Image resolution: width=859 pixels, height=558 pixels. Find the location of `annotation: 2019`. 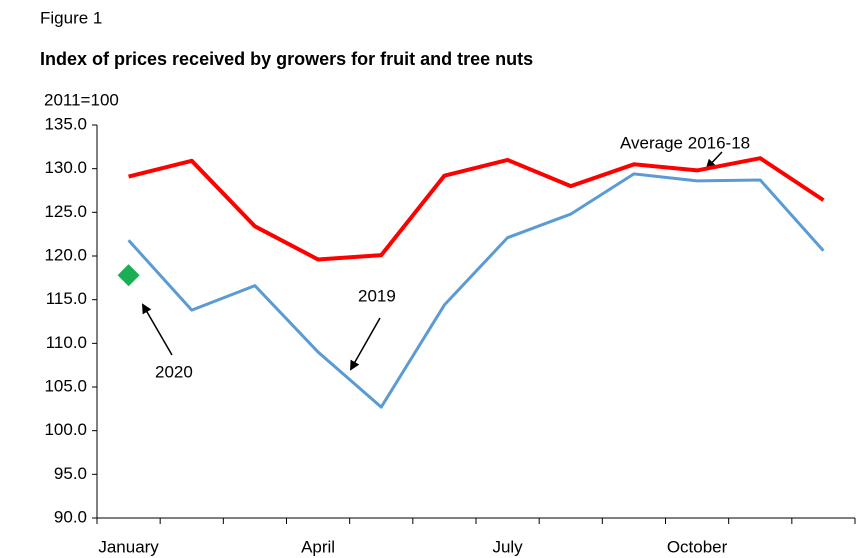

annotation: 2019 is located at coordinates (377, 295).